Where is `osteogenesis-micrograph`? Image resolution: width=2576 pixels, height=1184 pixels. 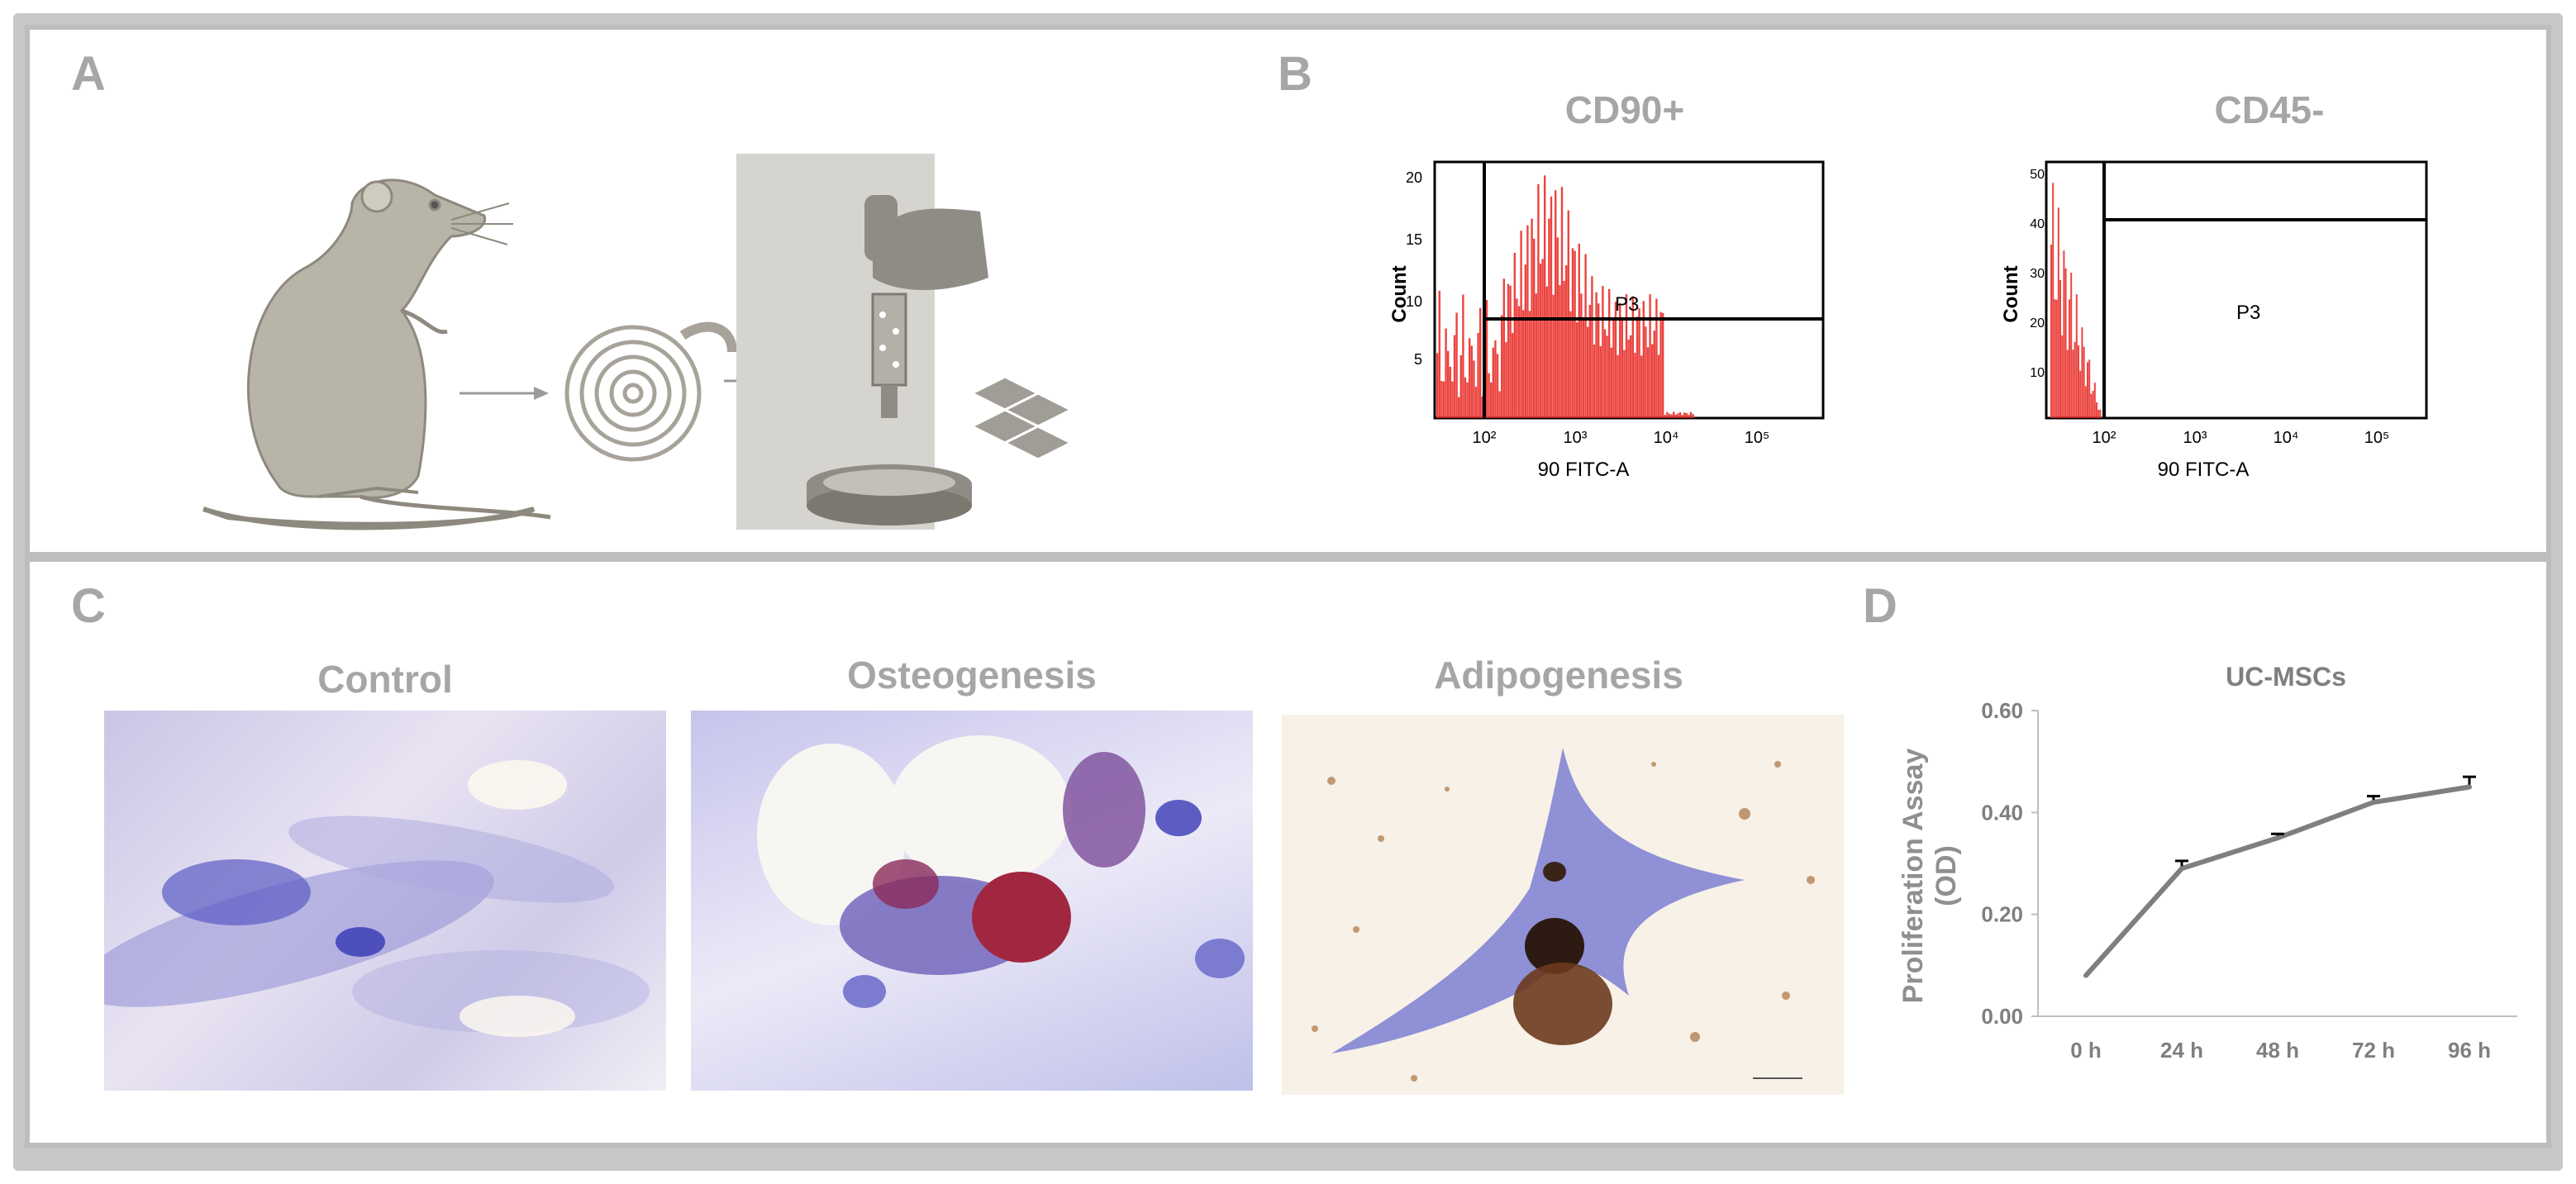
osteogenesis-micrograph is located at coordinates (972, 901).